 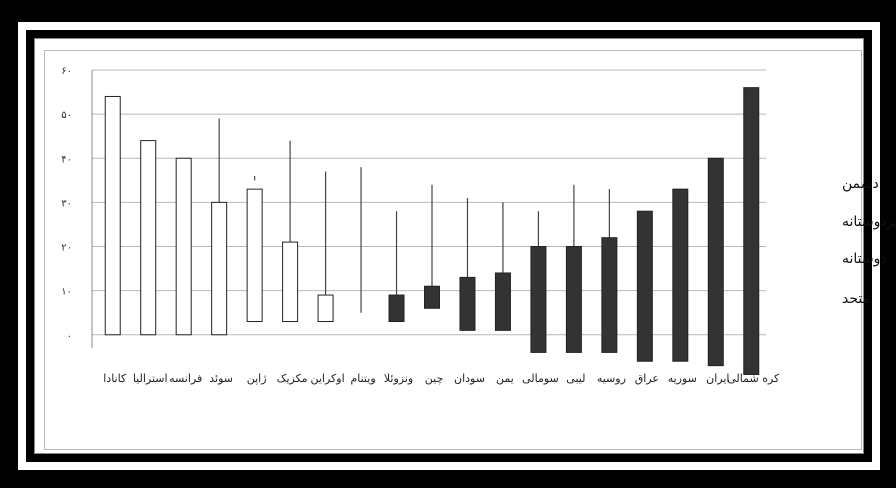 I want to click on legend-label: دشمن, so click(x=860, y=184).